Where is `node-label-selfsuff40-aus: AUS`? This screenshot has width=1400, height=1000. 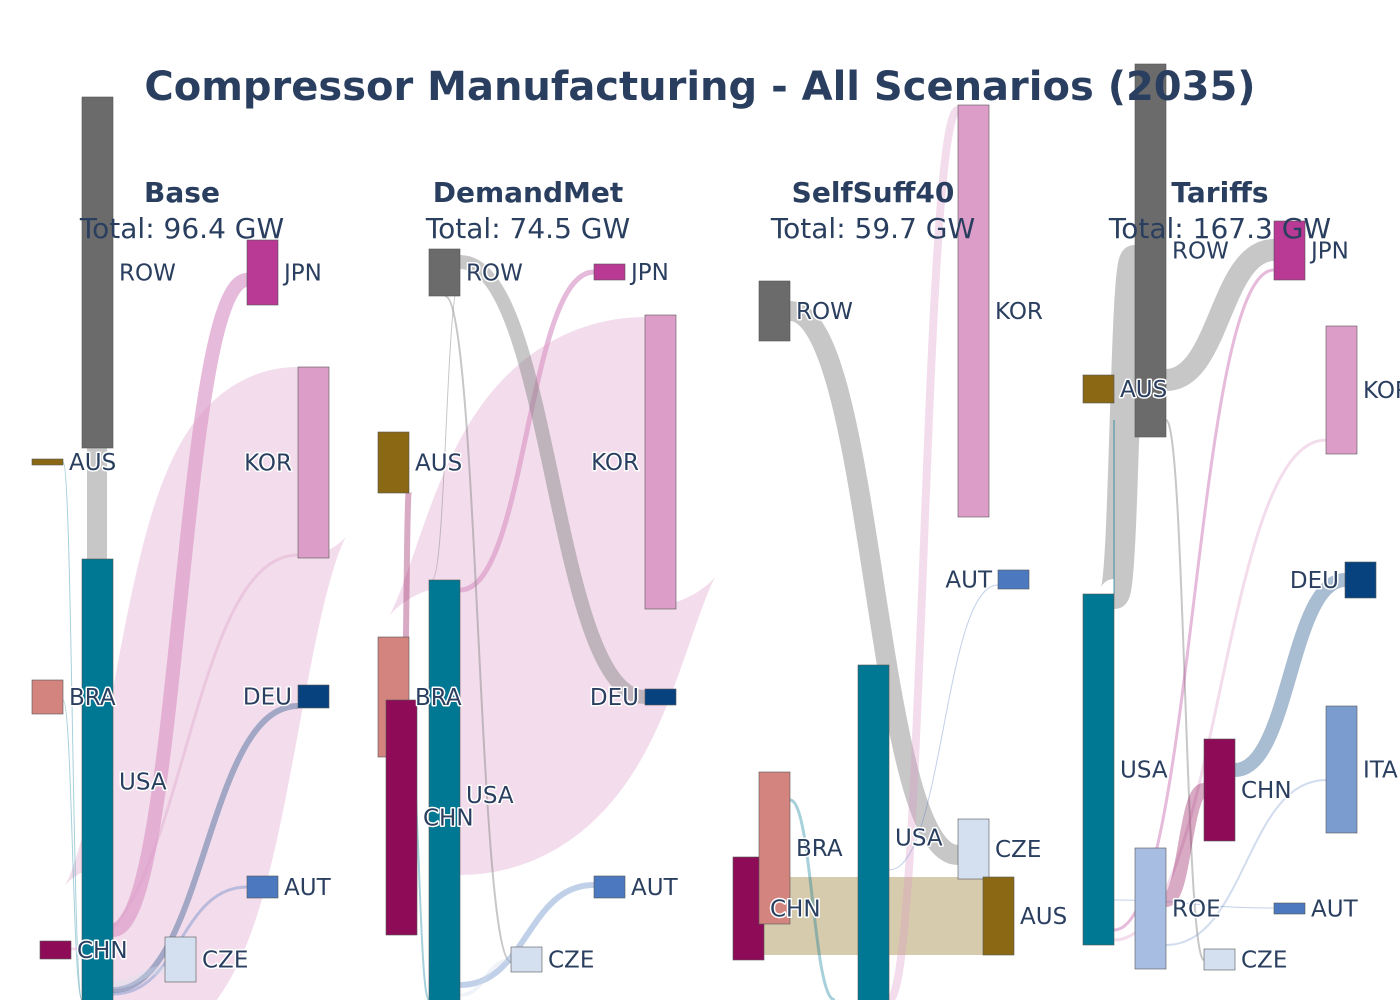 node-label-selfsuff40-aus: AUS is located at coordinates (1043, 917).